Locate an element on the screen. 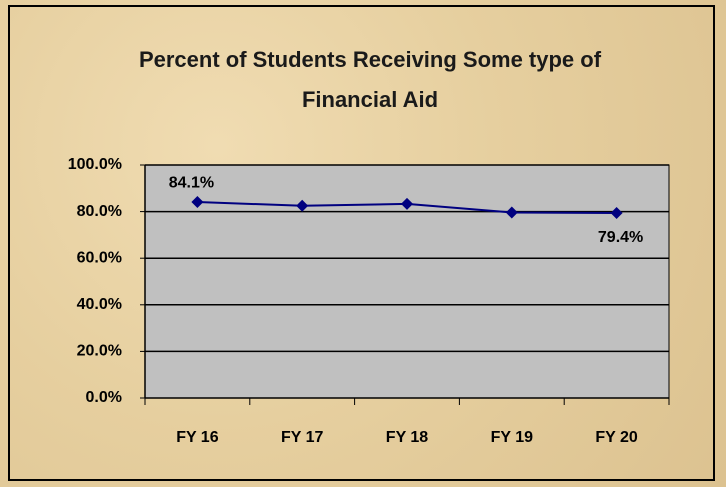  y-tick-label: 80.0% is located at coordinates (99, 211).